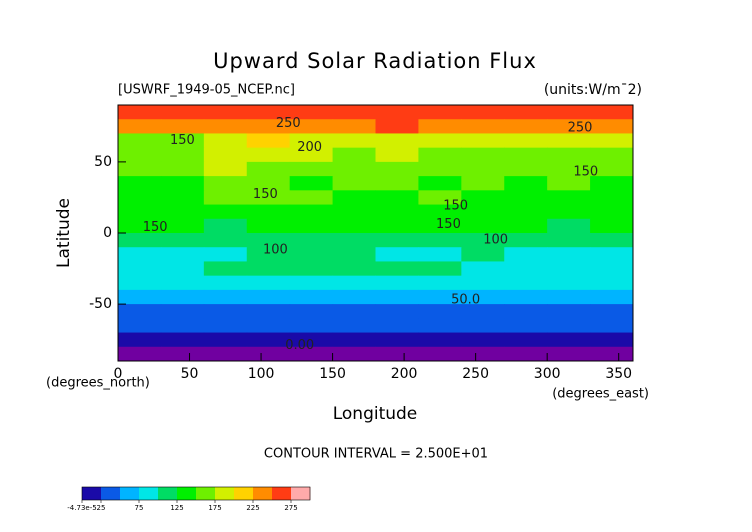  Describe the element at coordinates (275, 250) in the screenshot. I see `contour-label: 100` at that location.